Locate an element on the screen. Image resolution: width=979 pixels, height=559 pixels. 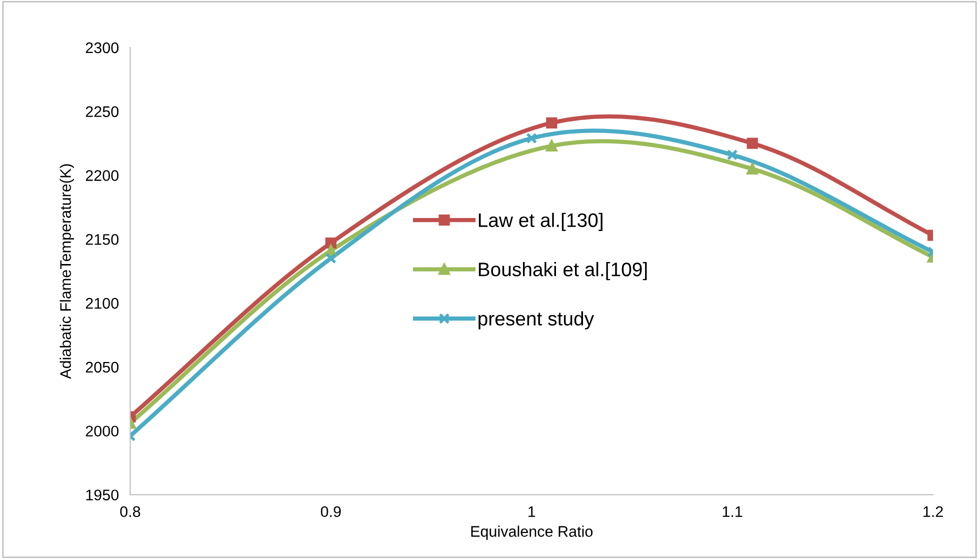
x-tick-label: 1 is located at coordinates (532, 511).